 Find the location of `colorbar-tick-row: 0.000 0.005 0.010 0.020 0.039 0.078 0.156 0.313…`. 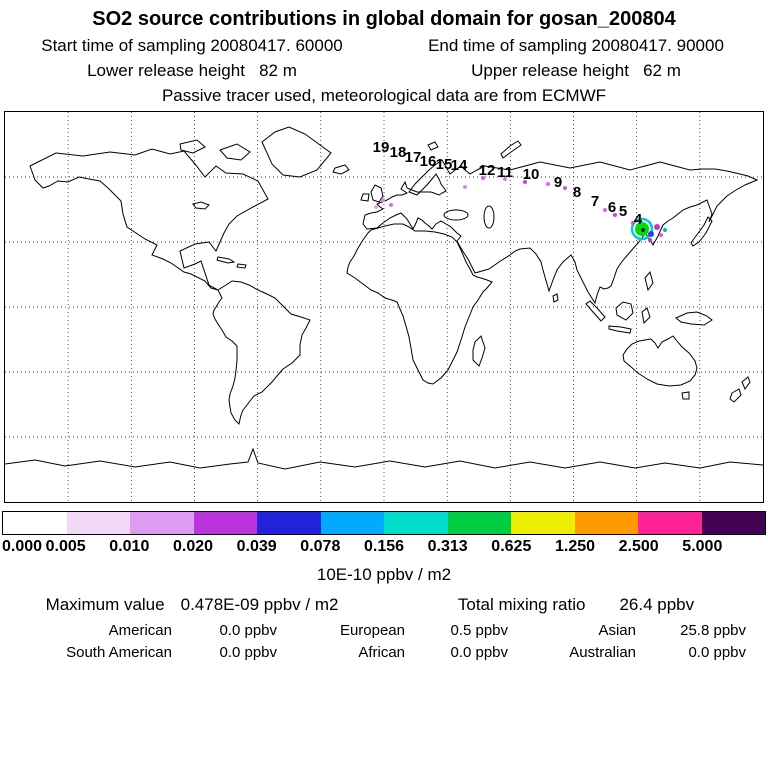

colorbar-tick-row: 0.000 0.005 0.010 0.020 0.039 0.078 0.156 0.313… is located at coordinates (384, 548).